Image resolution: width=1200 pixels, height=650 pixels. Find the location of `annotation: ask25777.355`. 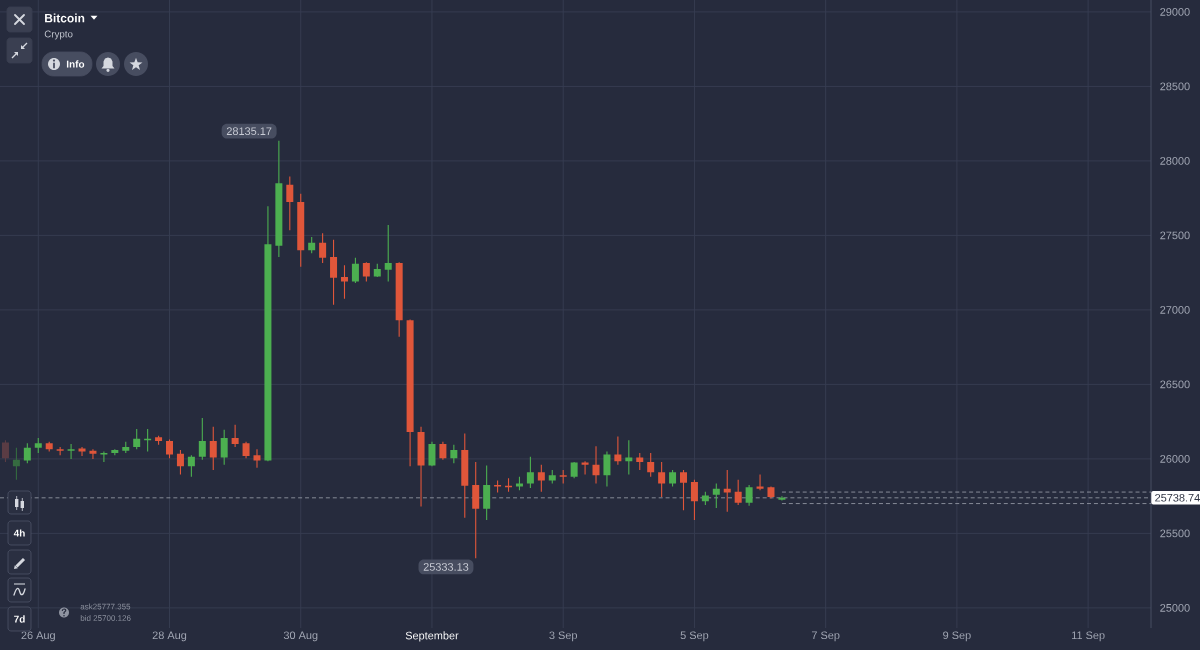

annotation: ask25777.355 is located at coordinates (105, 606).